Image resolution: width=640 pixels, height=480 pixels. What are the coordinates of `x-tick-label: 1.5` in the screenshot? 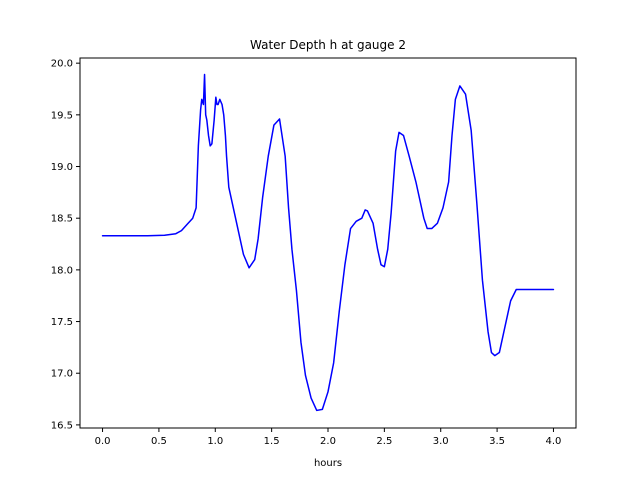 It's located at (272, 441).